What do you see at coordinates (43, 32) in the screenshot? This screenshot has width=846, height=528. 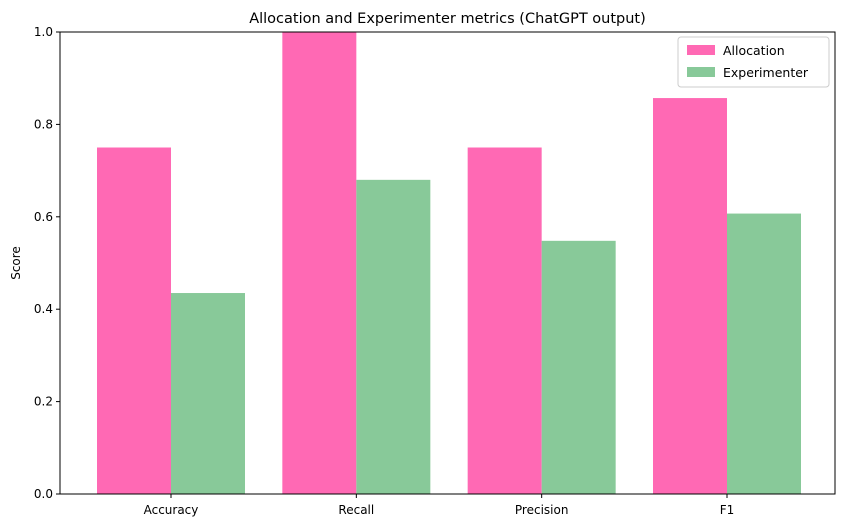 I see `y-tick-label: 1.0` at bounding box center [43, 32].